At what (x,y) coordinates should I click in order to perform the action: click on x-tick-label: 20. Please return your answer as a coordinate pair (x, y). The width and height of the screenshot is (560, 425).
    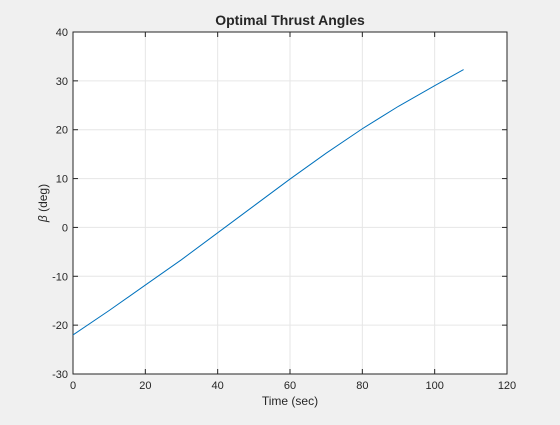
    Looking at the image, I should click on (145, 386).